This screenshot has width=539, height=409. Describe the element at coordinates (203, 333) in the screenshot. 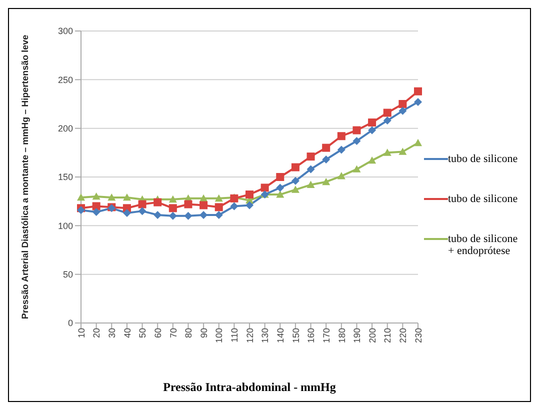

I see `x-tick-label: 90` at that location.